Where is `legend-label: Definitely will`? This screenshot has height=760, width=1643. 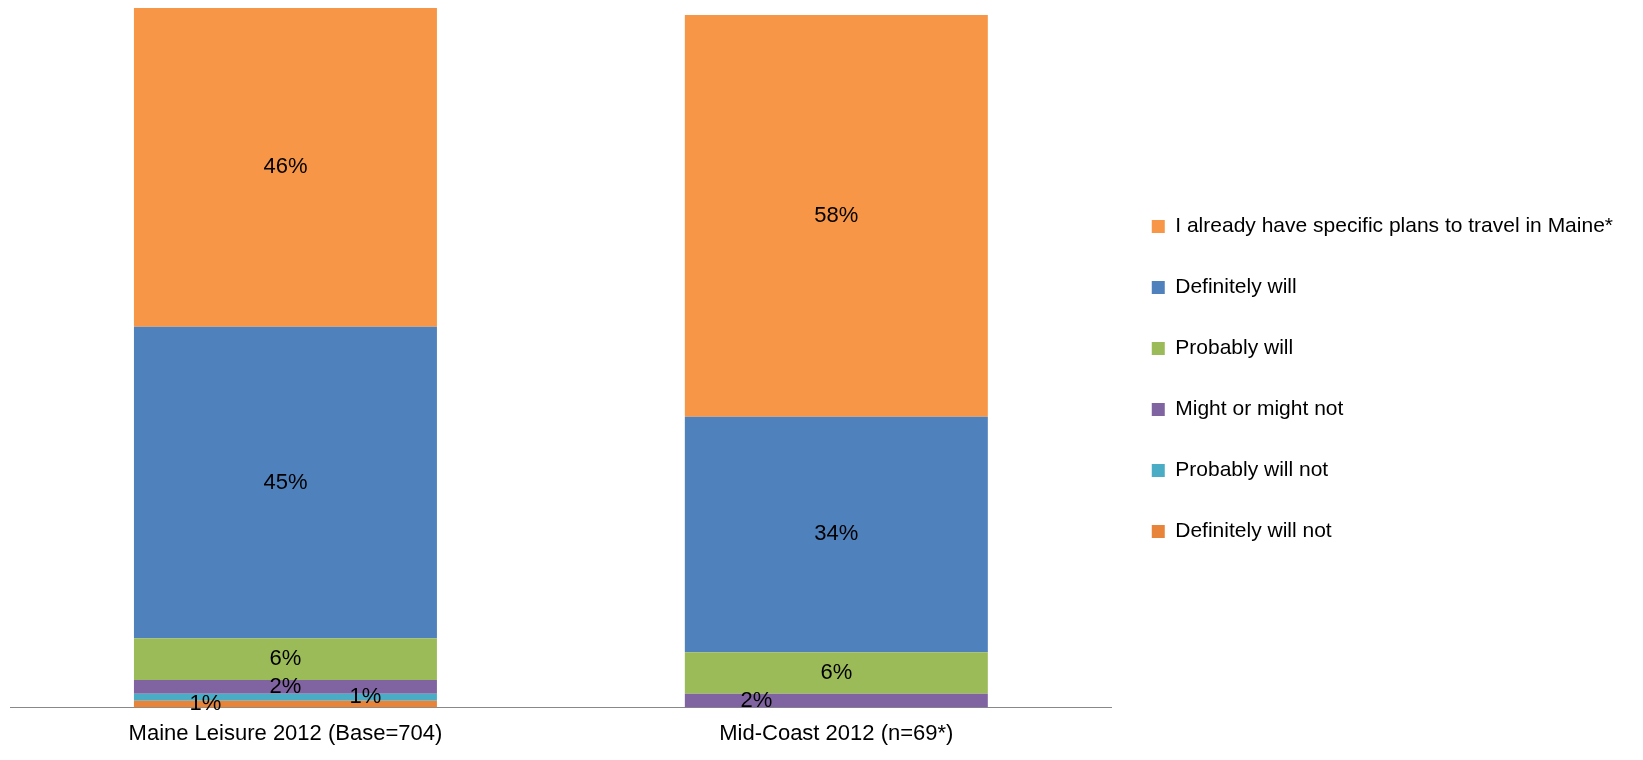
legend-label: Definitely will is located at coordinates (1236, 286).